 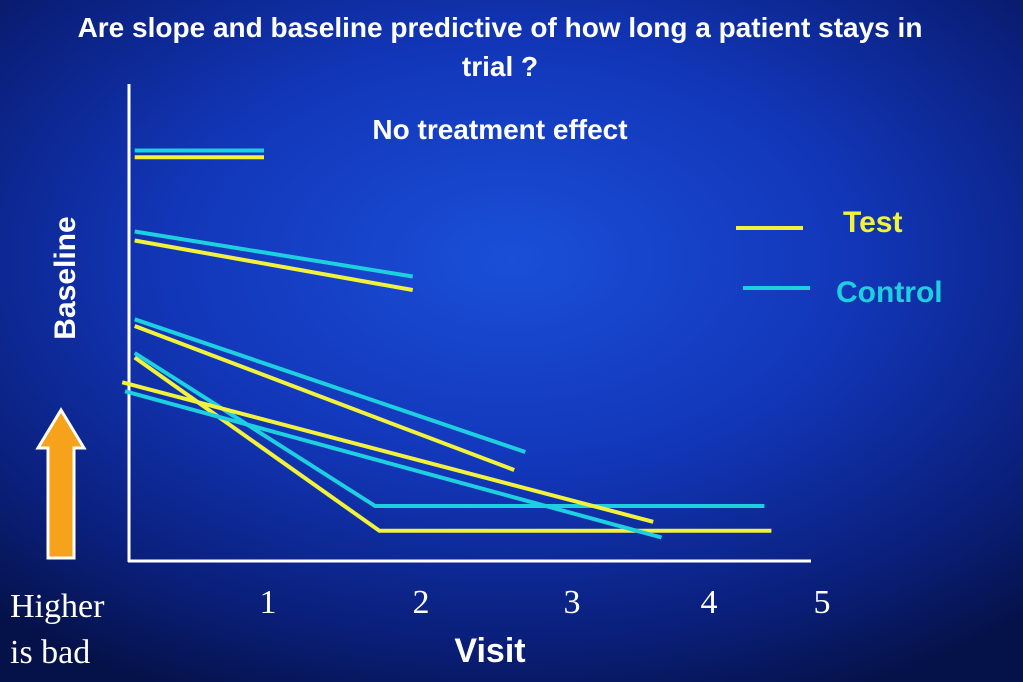 I want to click on x-axis-label: Visit, so click(x=490, y=651).